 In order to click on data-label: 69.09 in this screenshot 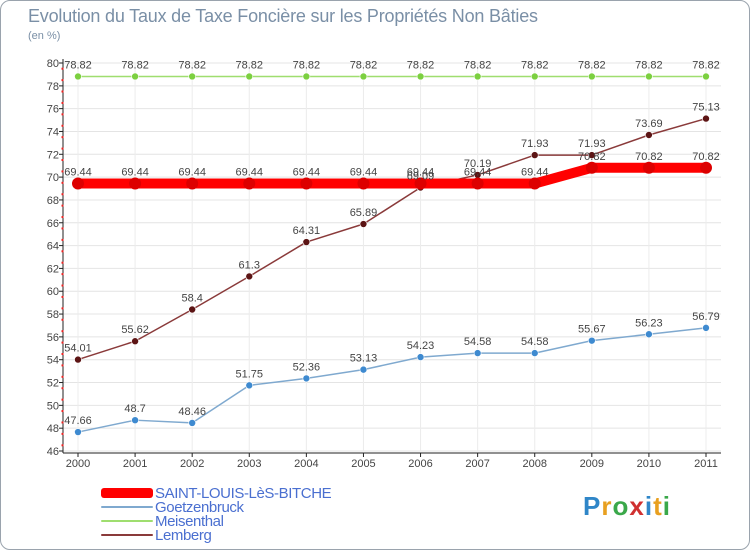, I will do `click(421, 177)`.